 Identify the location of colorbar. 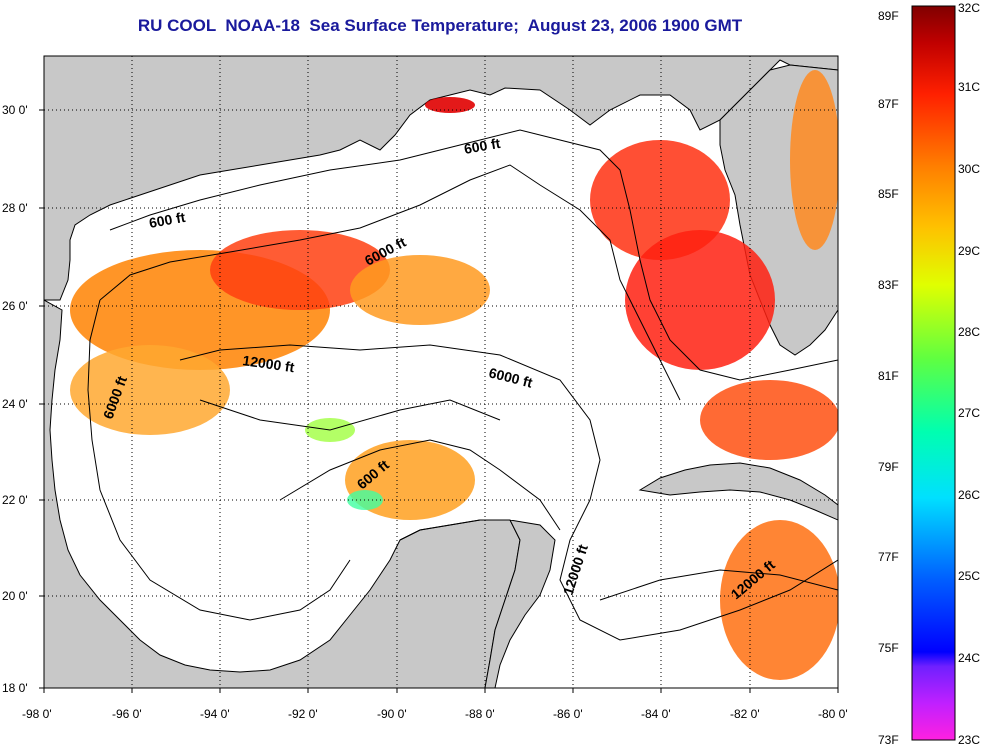
(933, 373).